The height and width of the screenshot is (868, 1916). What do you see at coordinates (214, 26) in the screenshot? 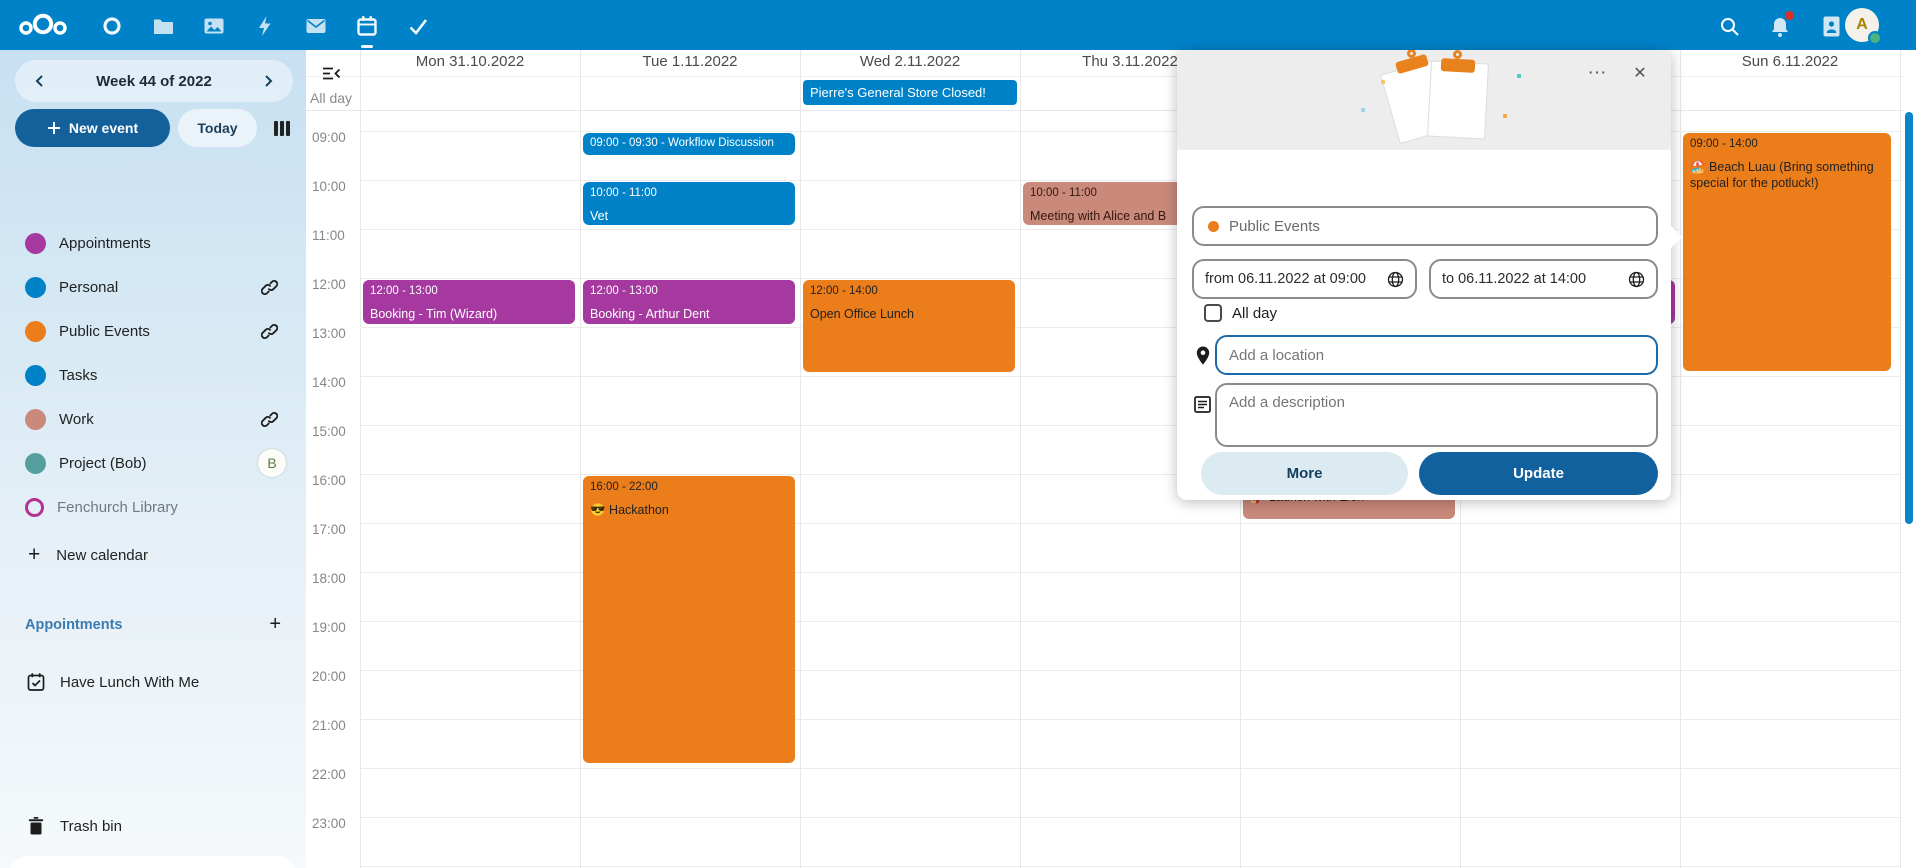
I see `photos-icon` at bounding box center [214, 26].